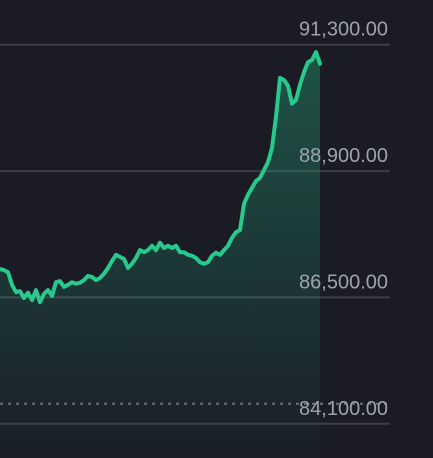 Image resolution: width=433 pixels, height=458 pixels. I want to click on y-tick-label: 84,100.00, so click(343, 409).